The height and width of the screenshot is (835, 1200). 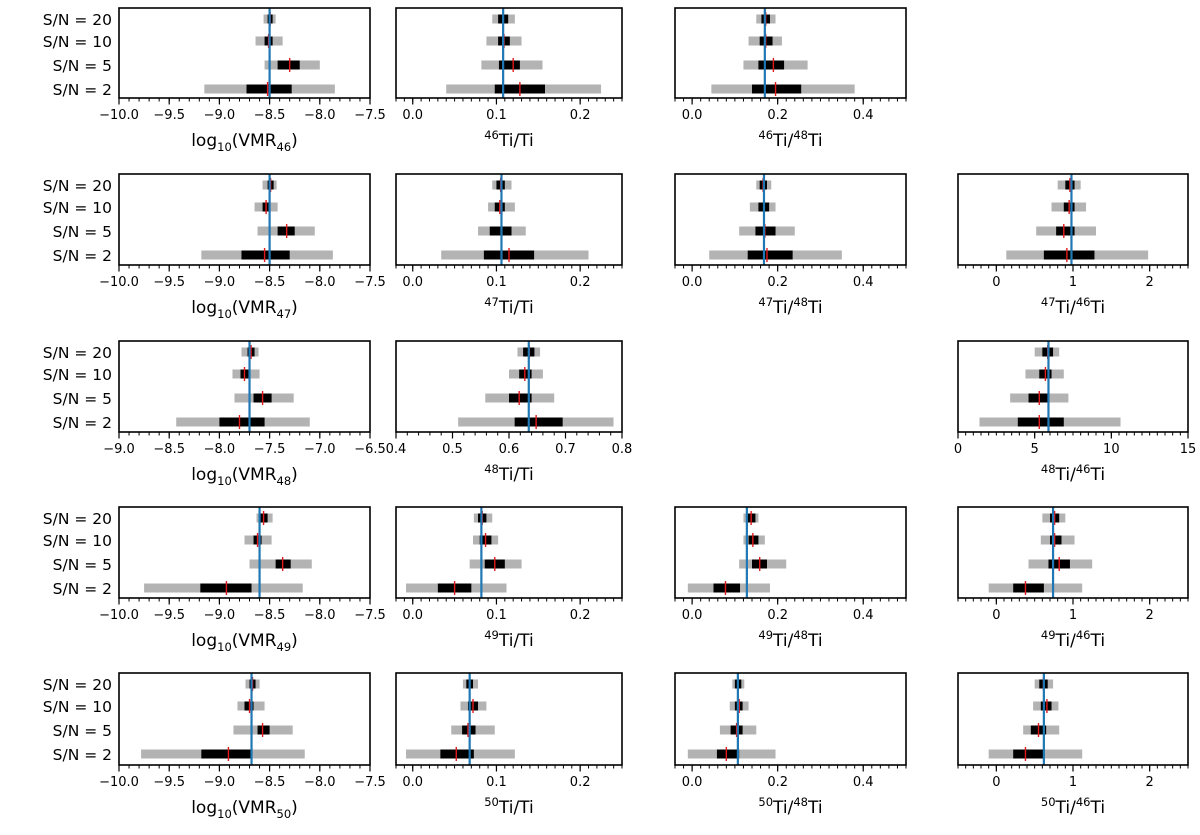 I want to click on x-axis-label: 49Ti/Ti, so click(x=509, y=639).